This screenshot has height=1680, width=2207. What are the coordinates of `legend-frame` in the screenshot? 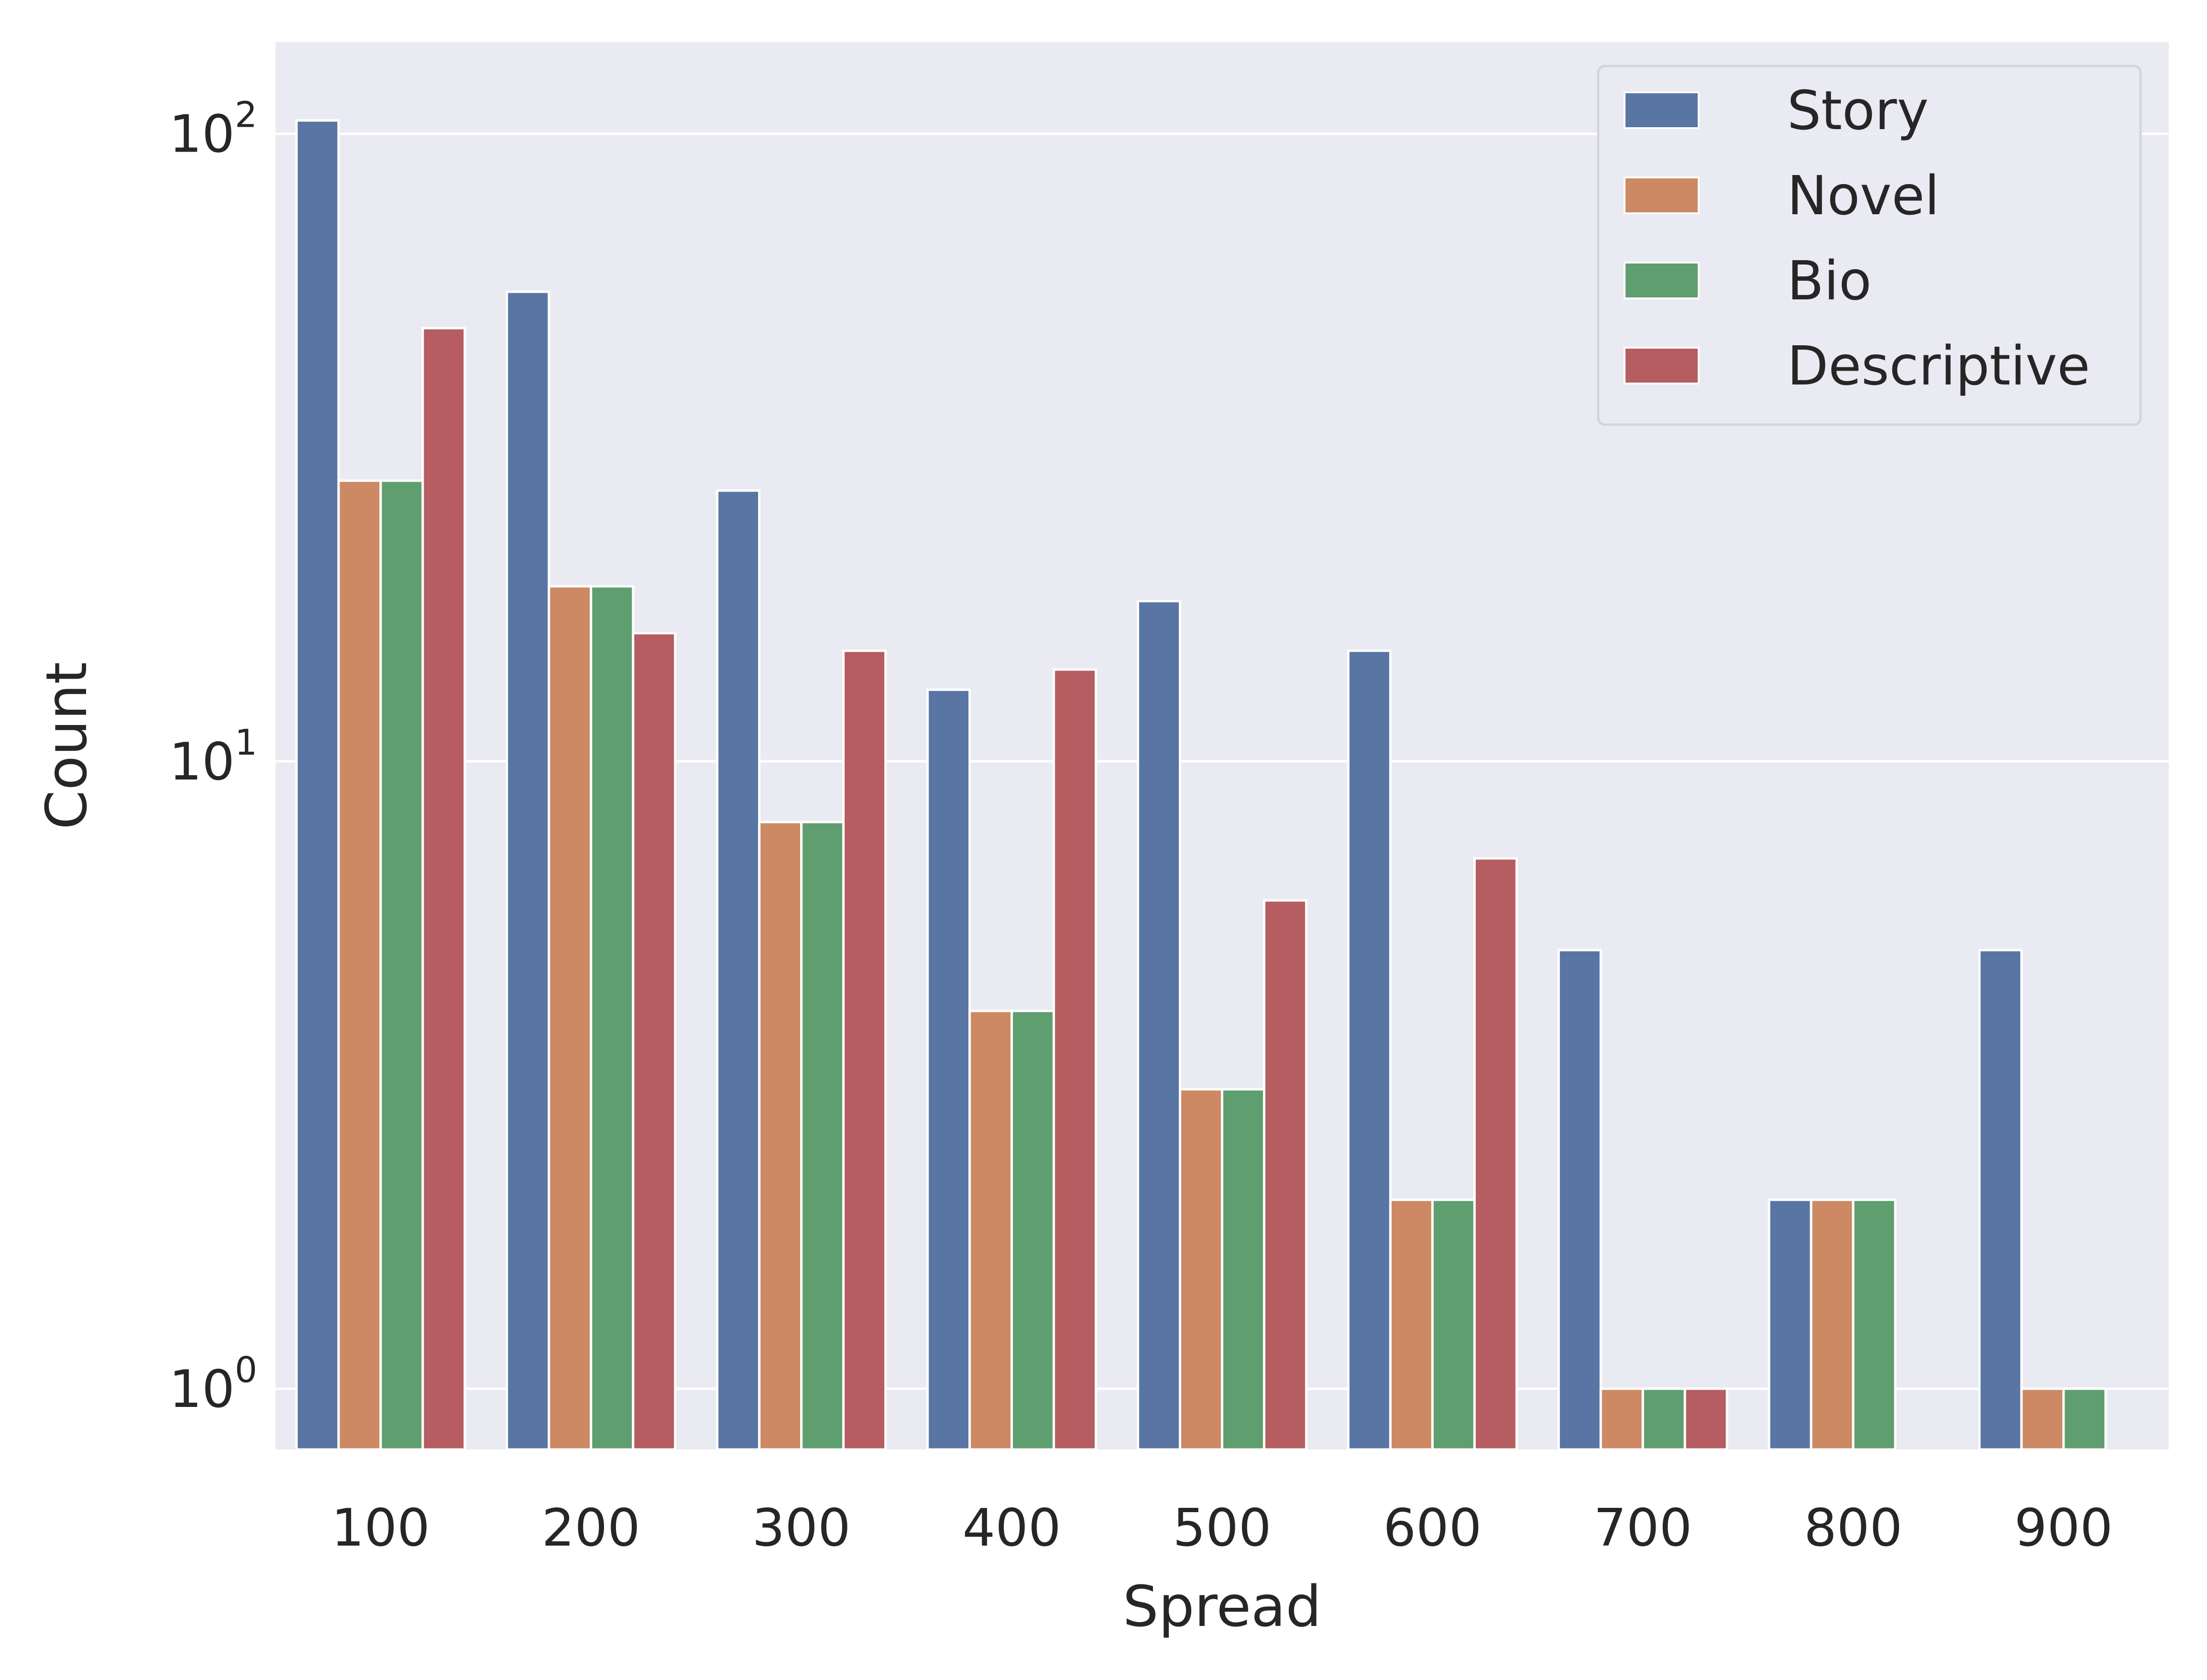 It's located at (1869, 246).